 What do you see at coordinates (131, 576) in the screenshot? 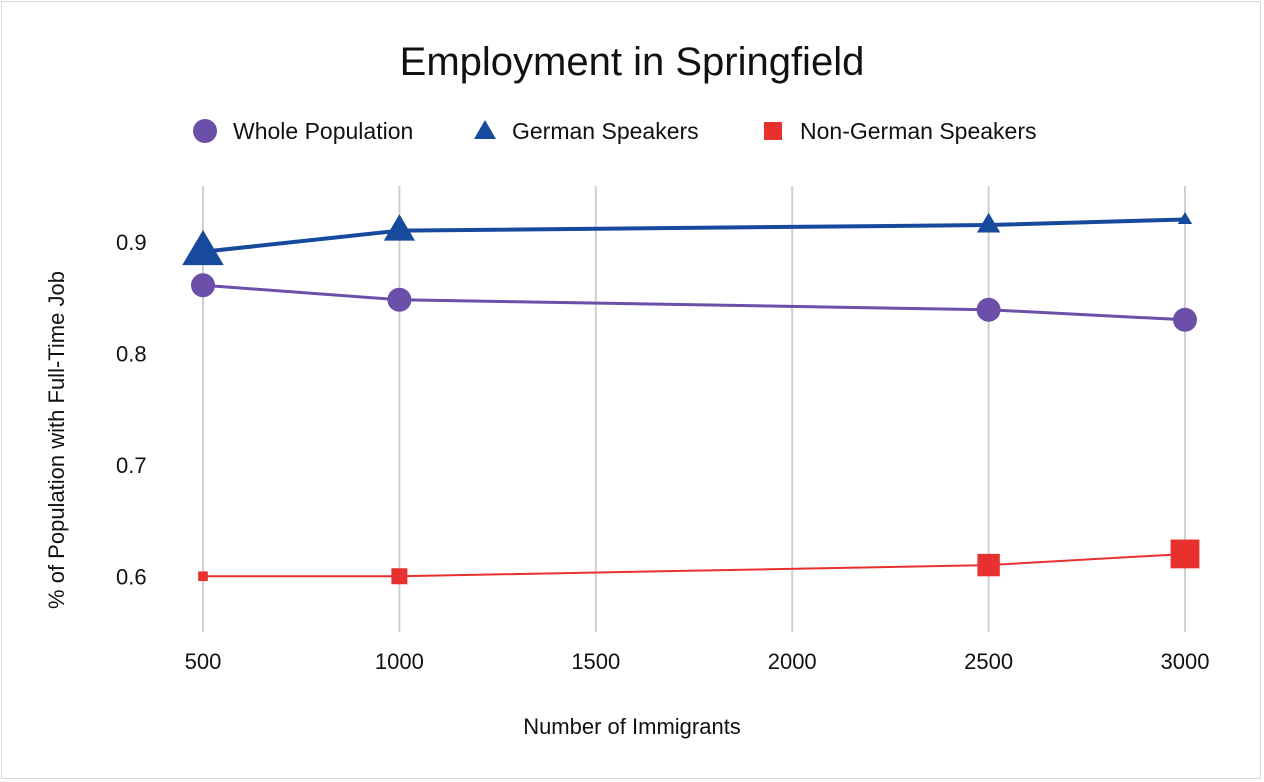
I see `y-tick-label-0.6: 0.6` at bounding box center [131, 576].